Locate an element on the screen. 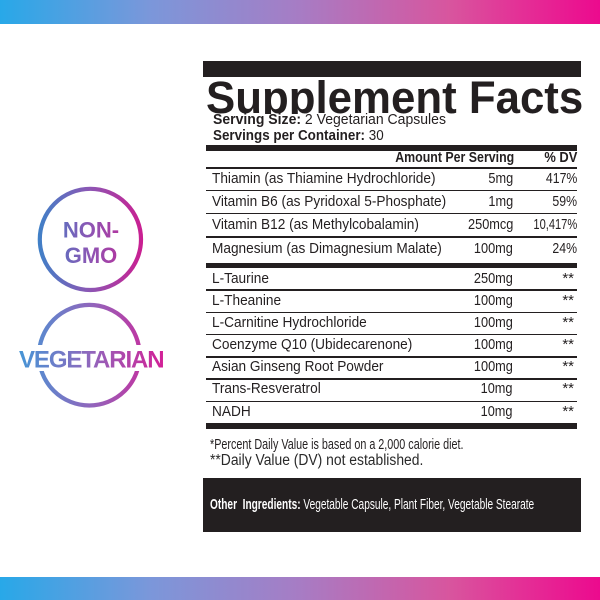  svg-text: VEGETARIAN is located at coordinates (92, 359).